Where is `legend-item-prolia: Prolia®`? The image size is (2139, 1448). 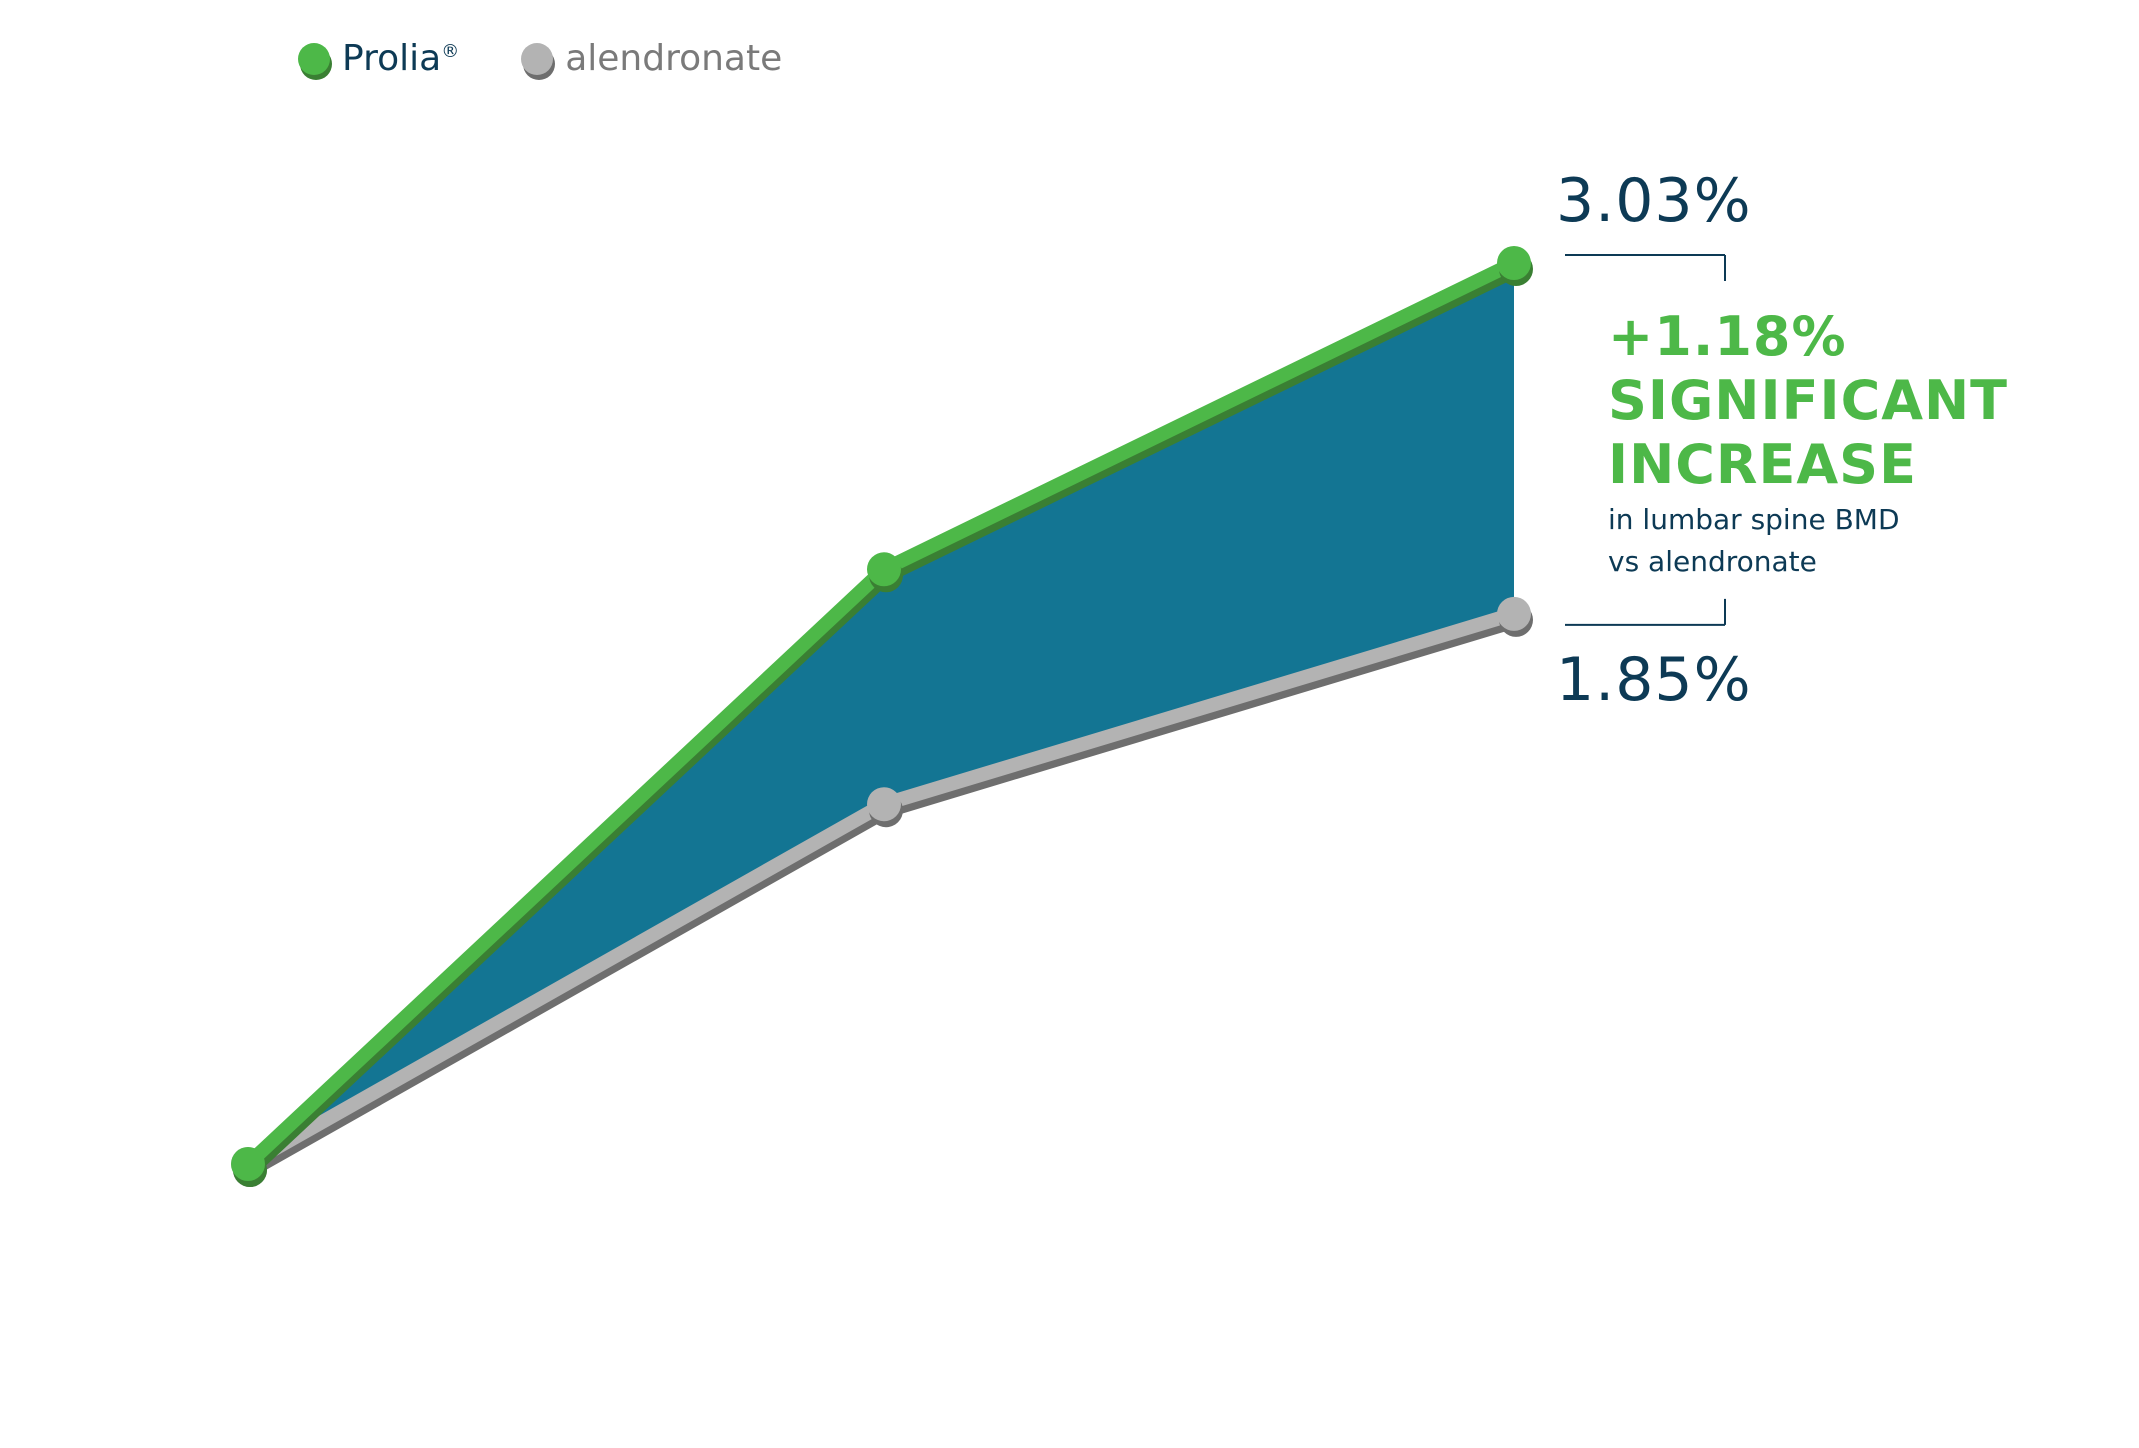
legend-item-prolia: Prolia® is located at coordinates (378, 58).